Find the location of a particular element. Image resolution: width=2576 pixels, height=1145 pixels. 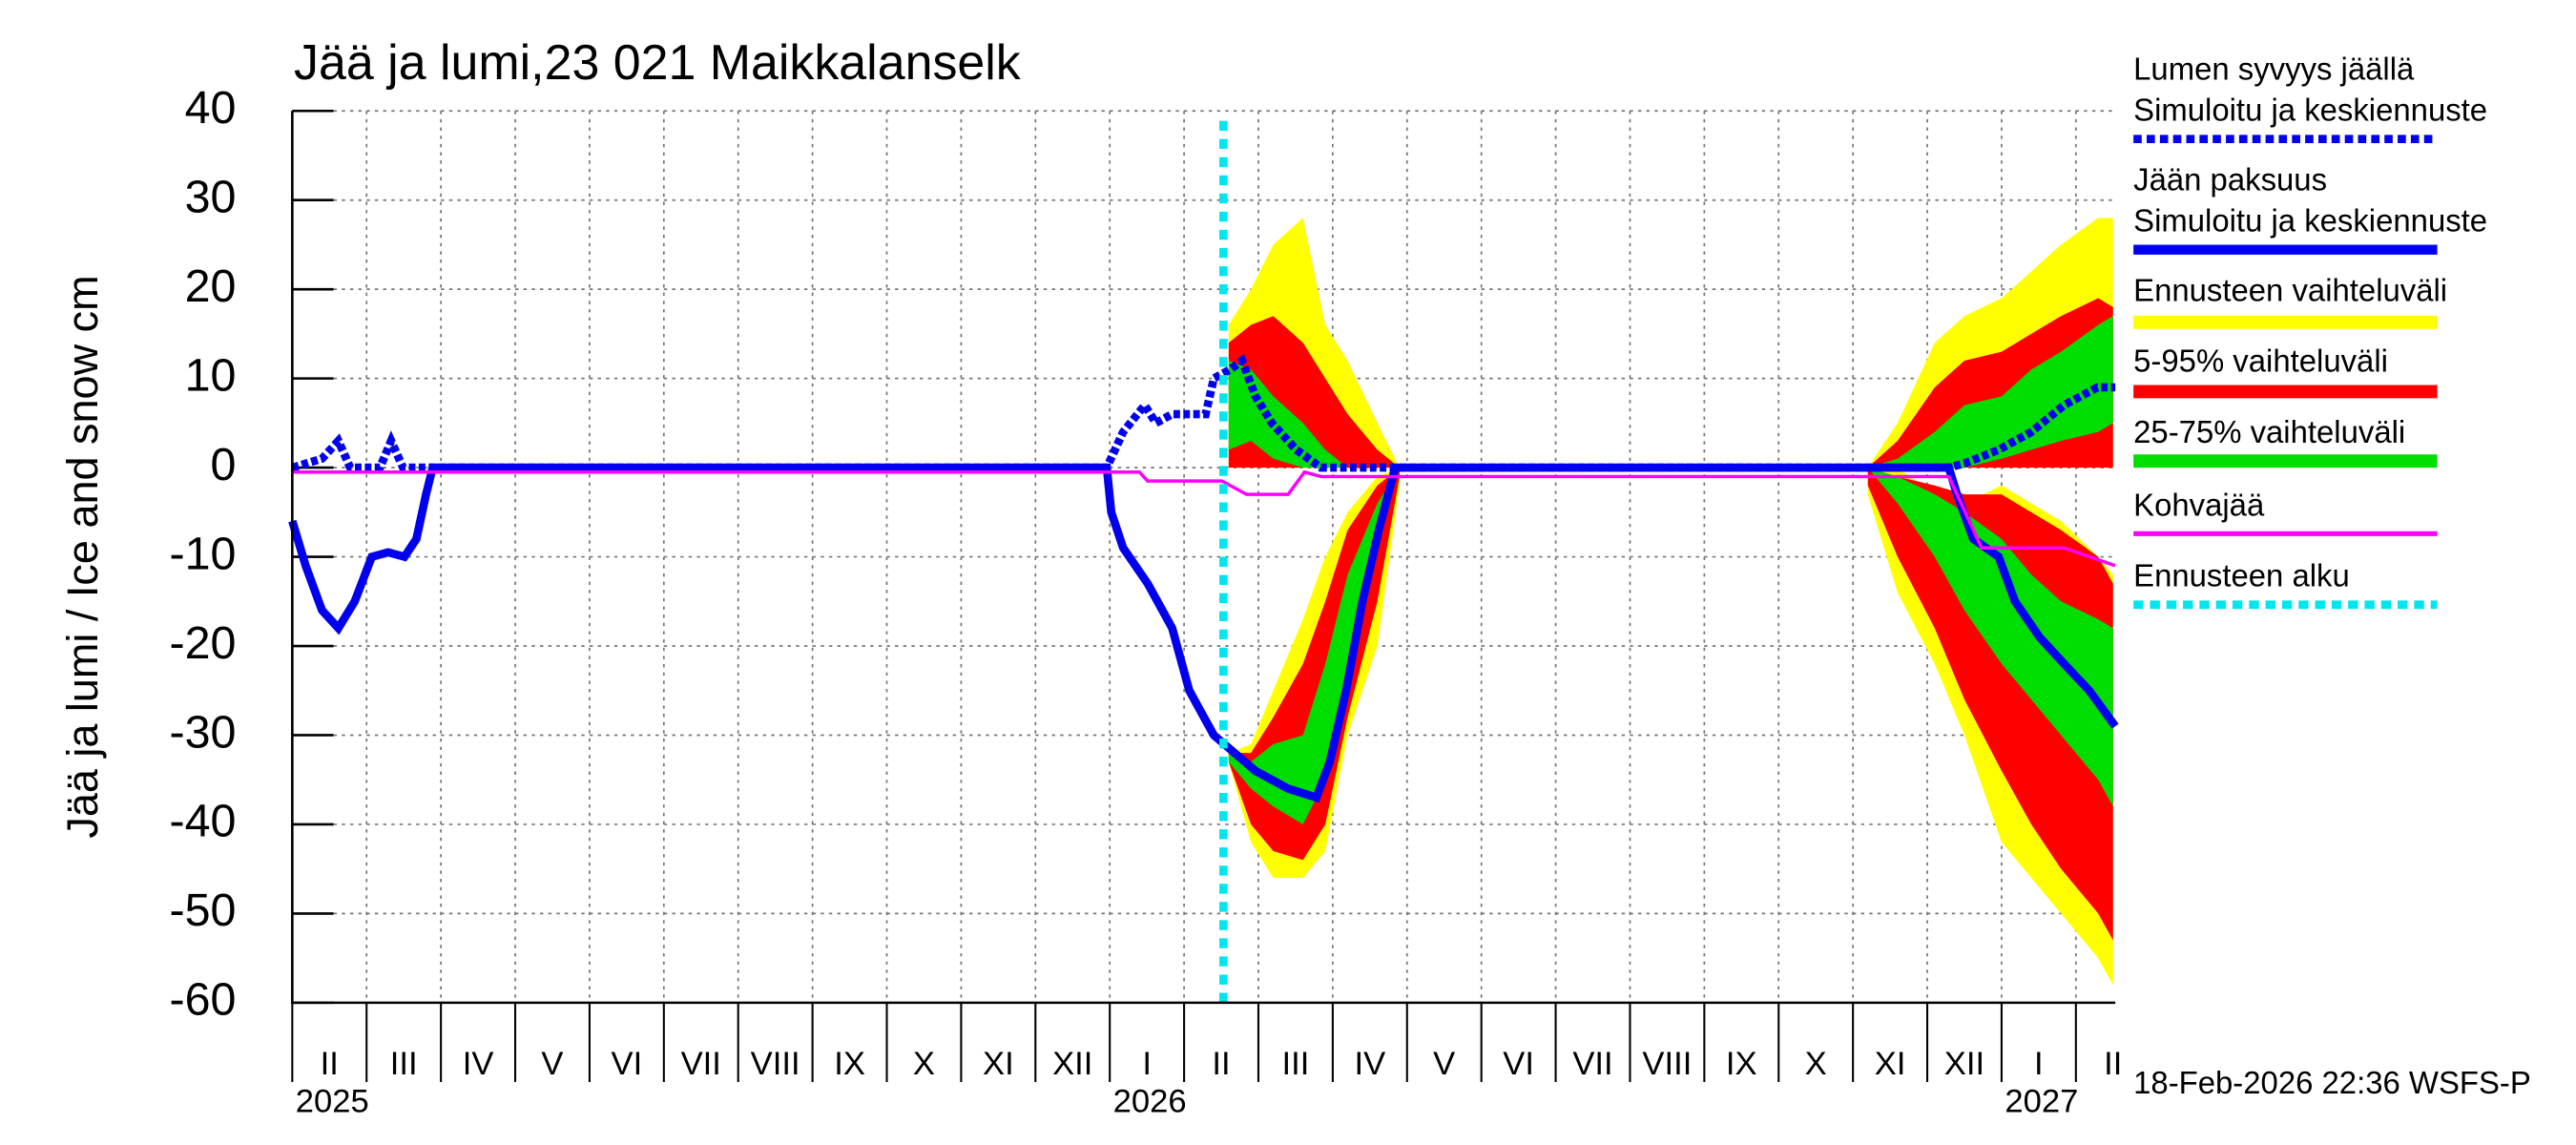

legend-label: Lumen syvyys jäällä is located at coordinates (2274, 69).